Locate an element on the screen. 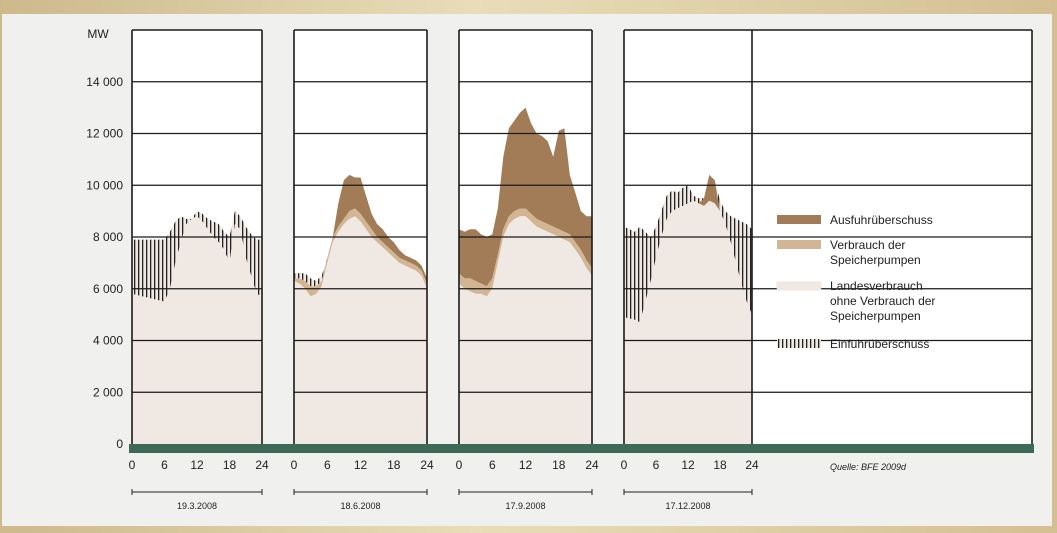  x-axis-band is located at coordinates (581, 448).